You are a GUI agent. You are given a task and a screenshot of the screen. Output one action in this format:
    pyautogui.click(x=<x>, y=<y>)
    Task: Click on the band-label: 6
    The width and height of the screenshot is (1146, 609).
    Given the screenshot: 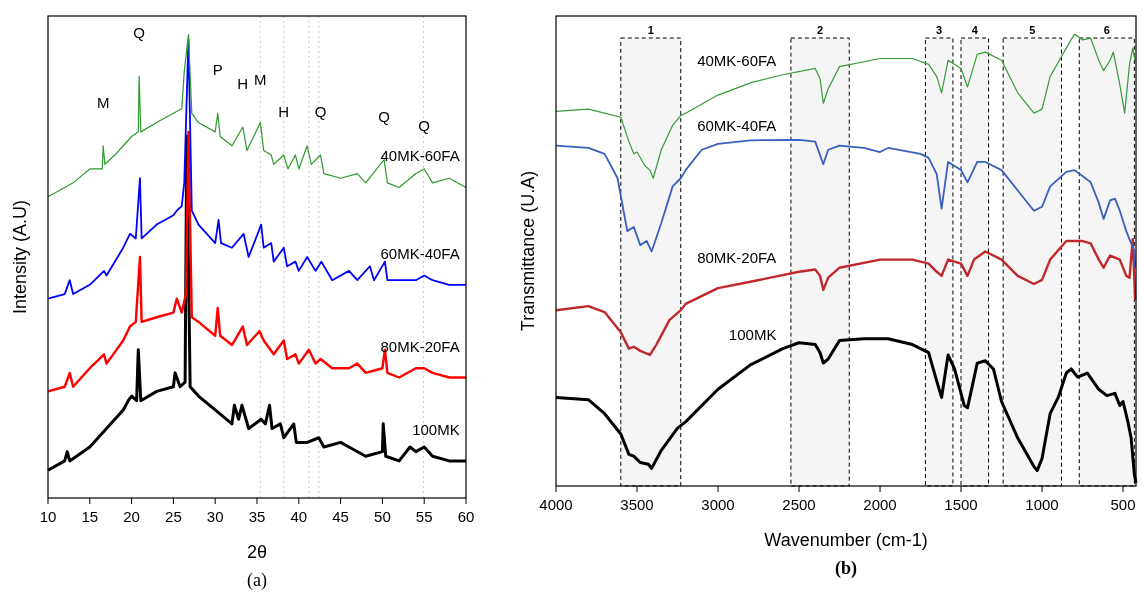 What is the action you would take?
    pyautogui.click(x=1106, y=30)
    